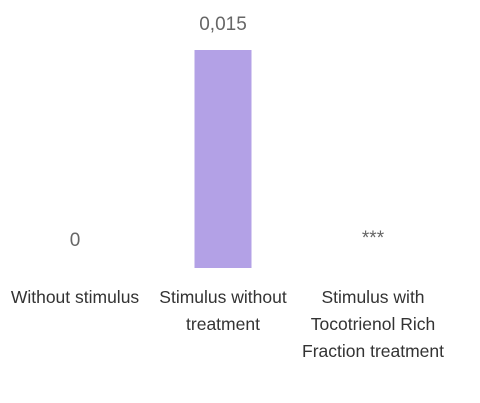 This screenshot has height=403, width=480. What do you see at coordinates (223, 310) in the screenshot?
I see `x-tick-label: Stimulus without treatment` at bounding box center [223, 310].